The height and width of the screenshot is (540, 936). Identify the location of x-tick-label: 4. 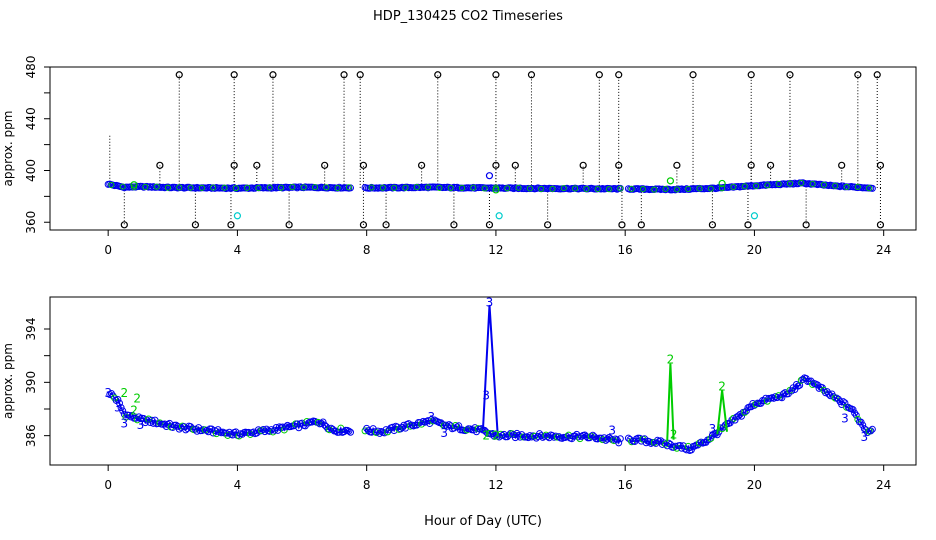
(238, 250).